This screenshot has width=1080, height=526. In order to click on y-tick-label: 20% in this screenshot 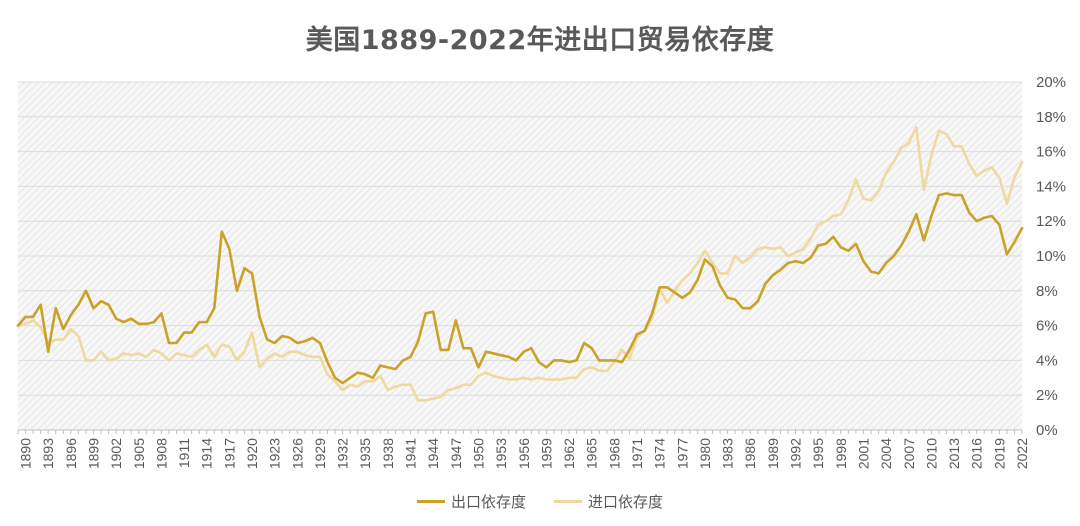, I will do `click(1051, 82)`.